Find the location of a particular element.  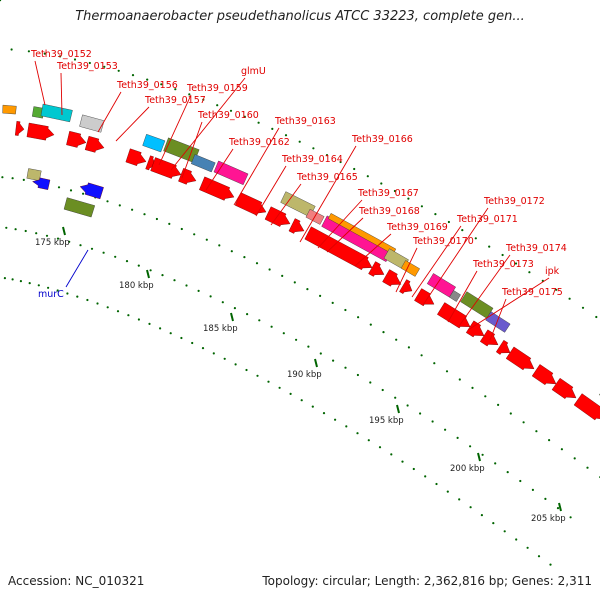

gene-label: Teth39_0175 is located at coordinates (532, 292).